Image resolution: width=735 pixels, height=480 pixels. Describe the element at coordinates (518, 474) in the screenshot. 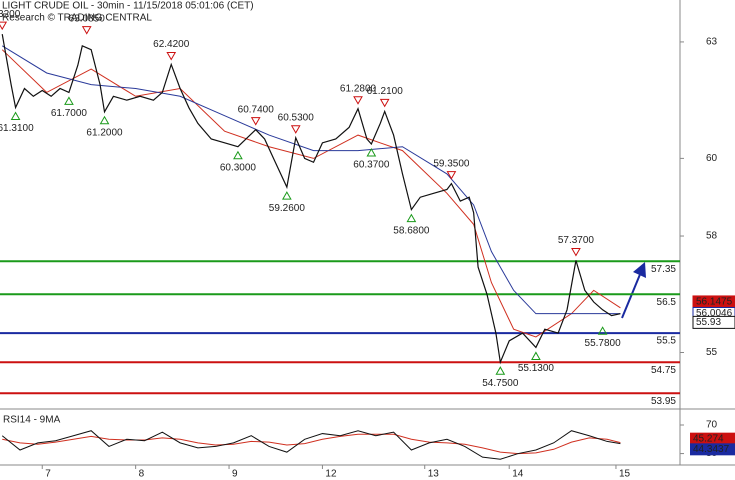

I see `x-tick-label: 14` at that location.